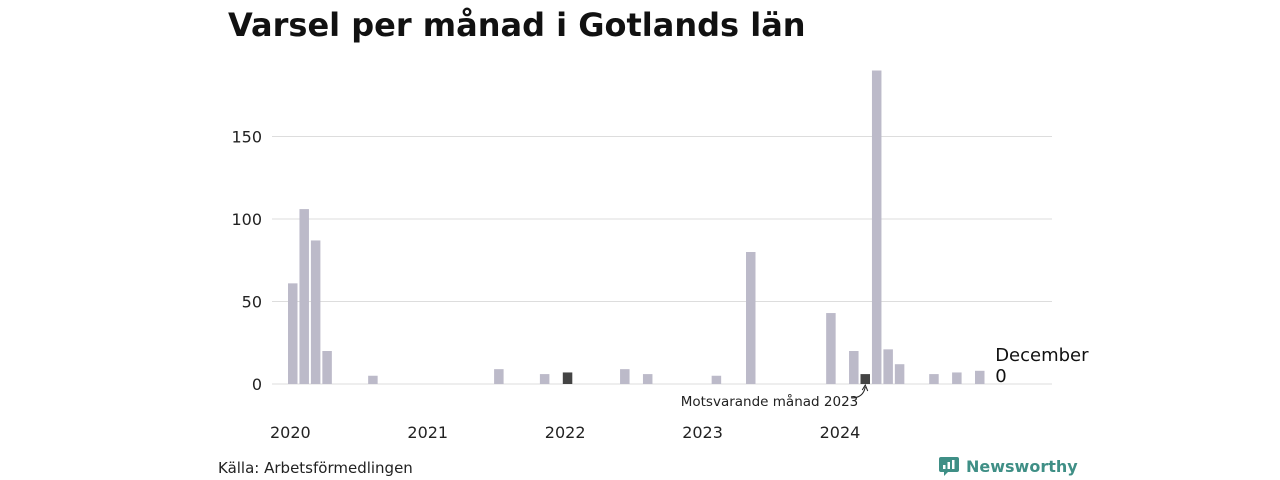  What do you see at coordinates (770, 401) in the screenshot?
I see `annotation-corresponding-month: Motsvarande månad 2023` at bounding box center [770, 401].